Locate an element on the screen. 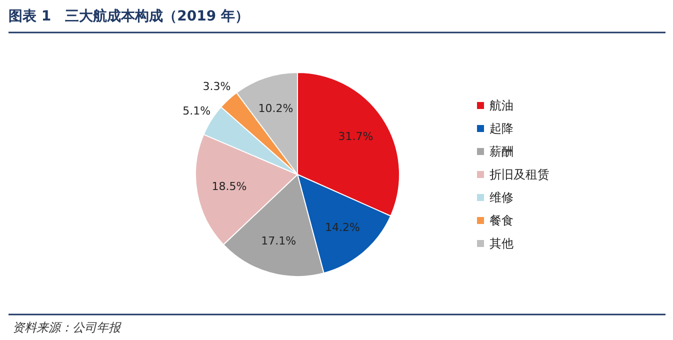 The image size is (673, 340). legend-label: 折旧及租赁 is located at coordinates (520, 175).